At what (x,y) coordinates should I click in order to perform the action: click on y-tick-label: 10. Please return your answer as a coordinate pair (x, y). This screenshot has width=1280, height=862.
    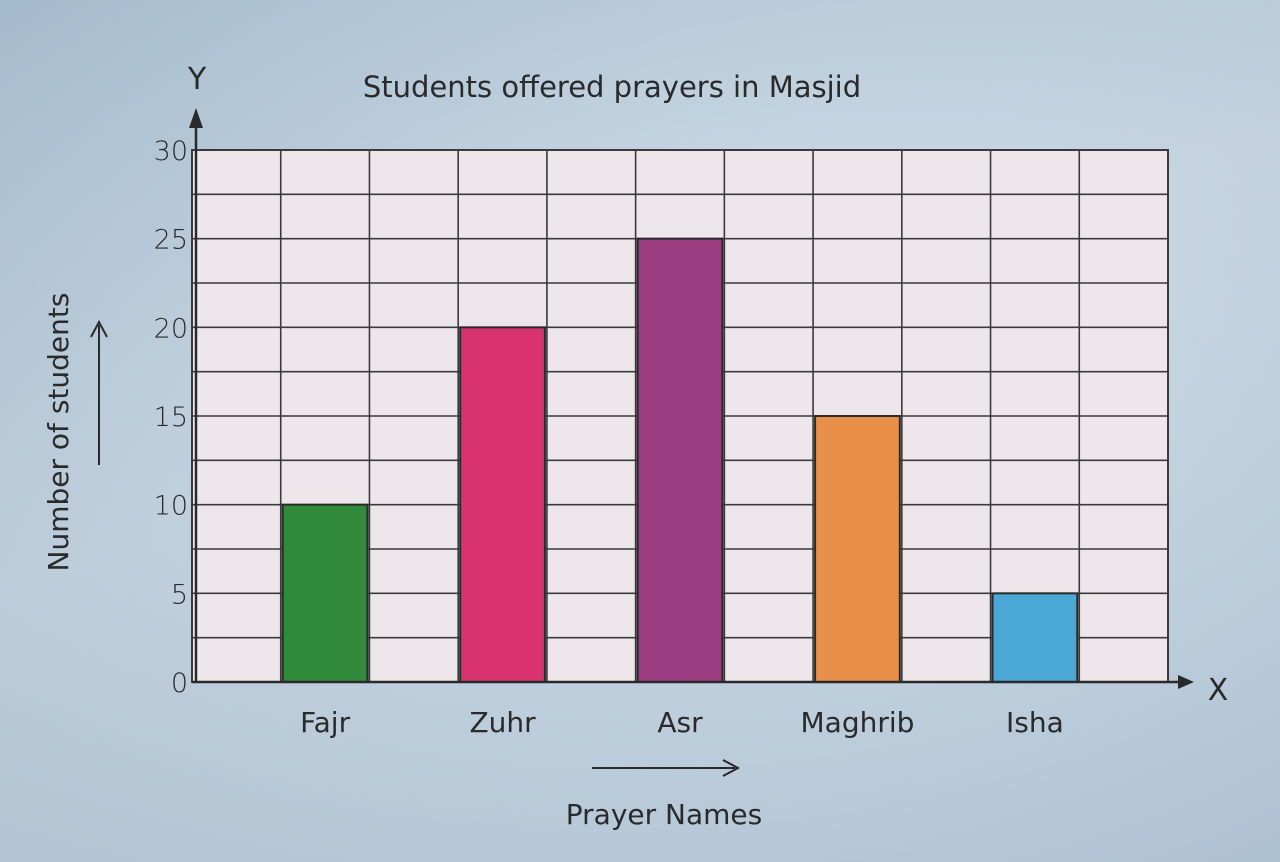
    Looking at the image, I should click on (171, 506).